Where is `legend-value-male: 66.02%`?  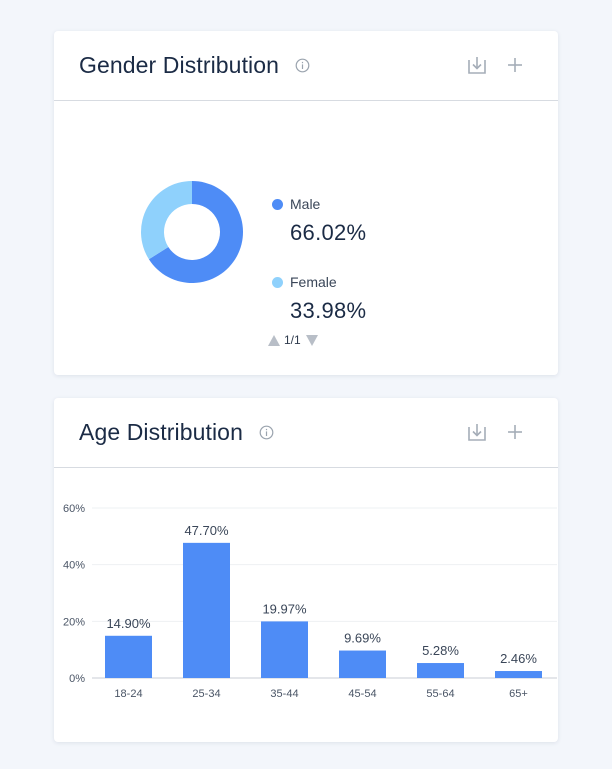 legend-value-male: 66.02% is located at coordinates (328, 232).